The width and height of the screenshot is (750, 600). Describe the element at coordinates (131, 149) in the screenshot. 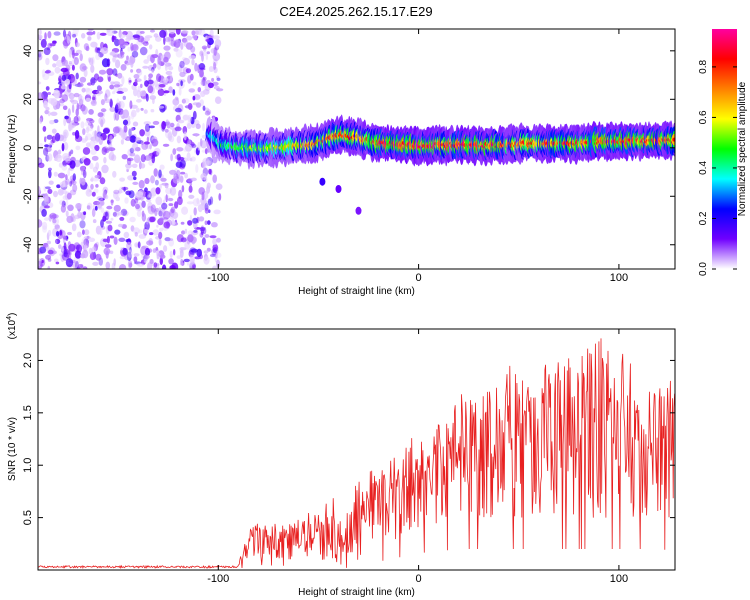

I see `noise-region` at that location.